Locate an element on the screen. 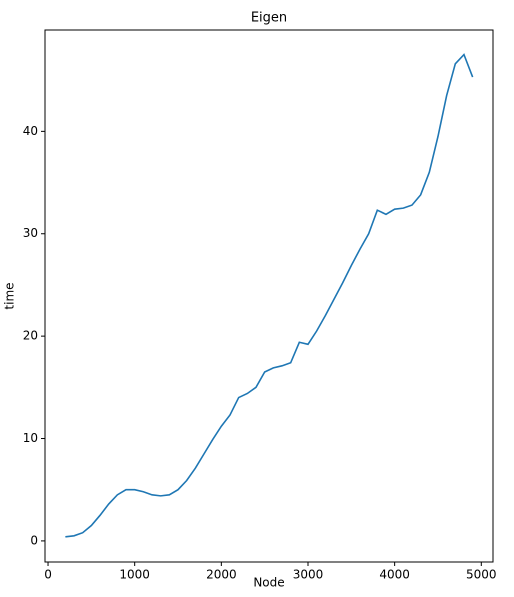 The height and width of the screenshot is (597, 514). y-tick-label: 40 is located at coordinates (30, 131).